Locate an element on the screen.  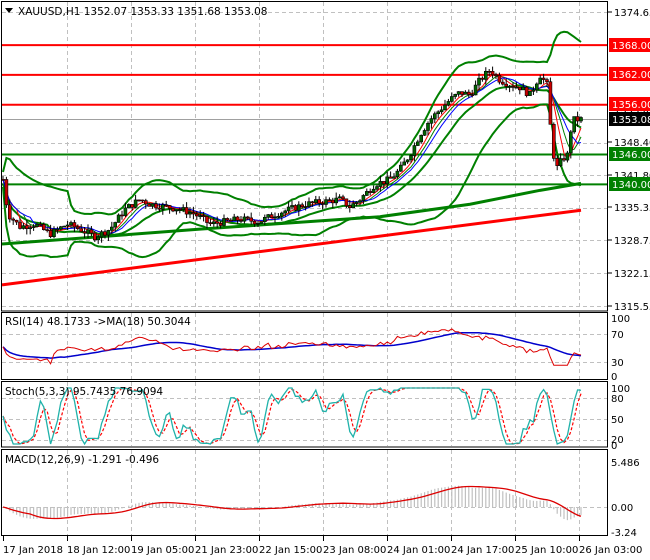
stochastic-panel is located at coordinates (292, 416).